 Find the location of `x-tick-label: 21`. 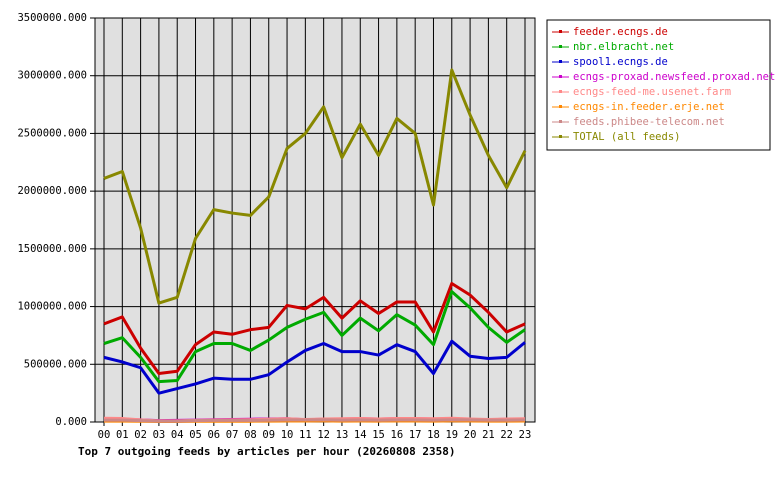

x-tick-label: 21 is located at coordinates (488, 435).